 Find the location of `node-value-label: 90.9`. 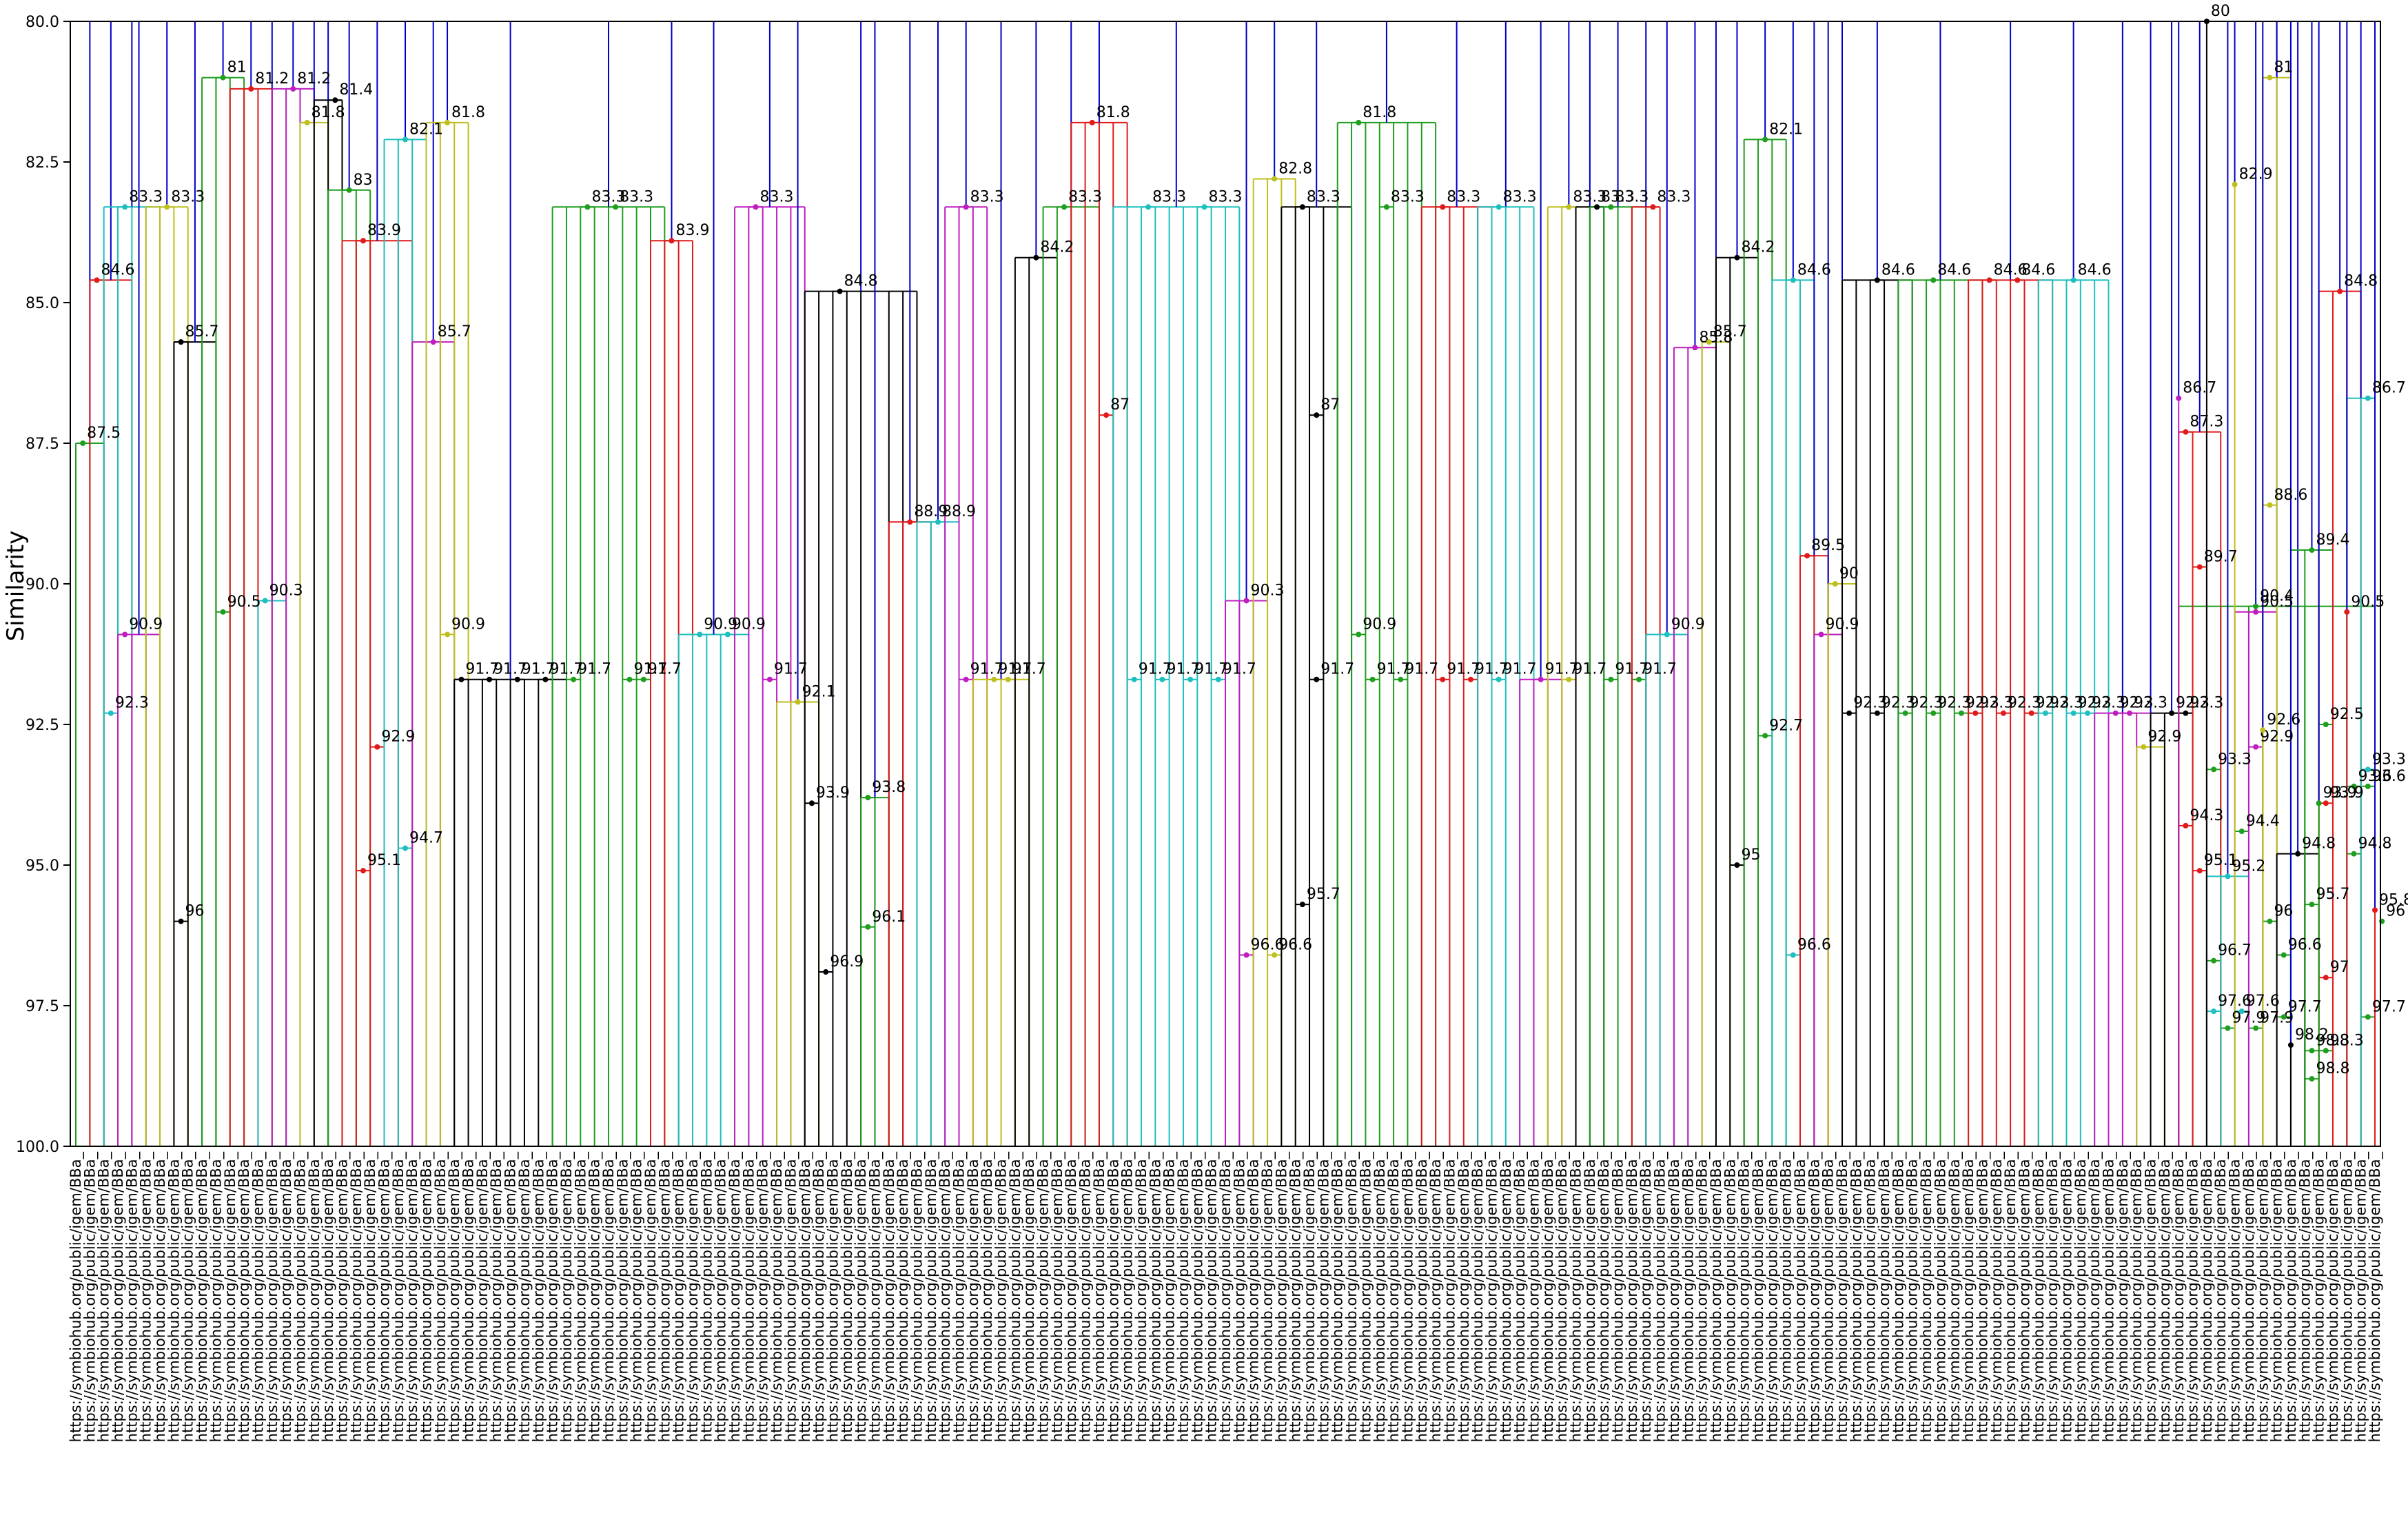

node-value-label: 90.9 is located at coordinates (749, 624).